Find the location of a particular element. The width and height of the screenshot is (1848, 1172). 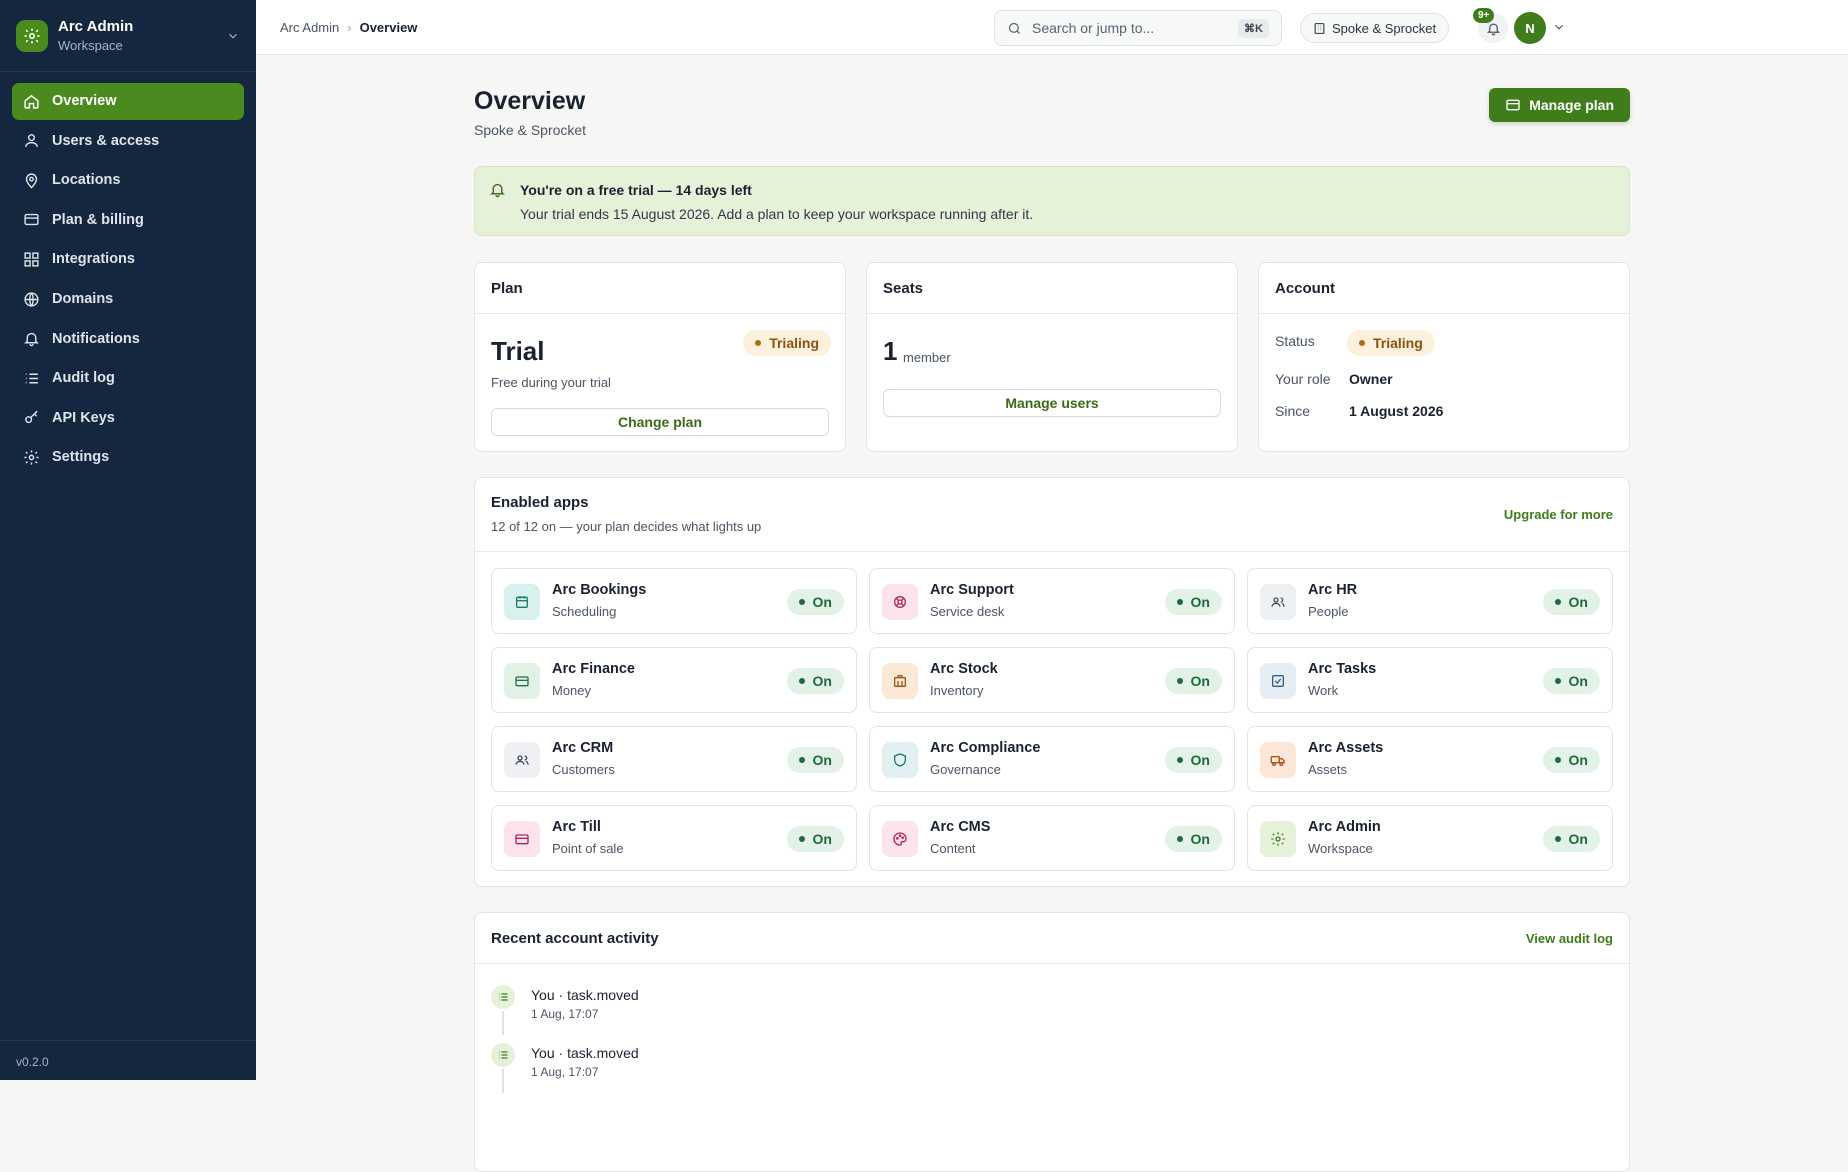

app-tile: Arc Admin Workspace On is located at coordinates (1430, 838).